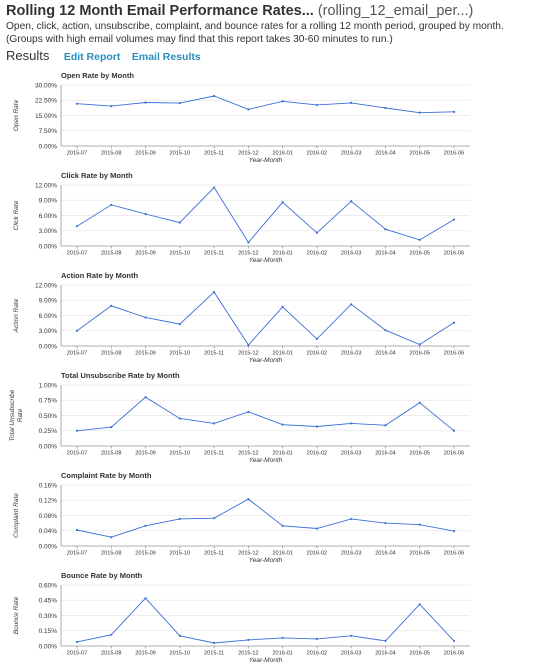  Describe the element at coordinates (48, 485) in the screenshot. I see `y-tick-label: 0.16%` at that location.